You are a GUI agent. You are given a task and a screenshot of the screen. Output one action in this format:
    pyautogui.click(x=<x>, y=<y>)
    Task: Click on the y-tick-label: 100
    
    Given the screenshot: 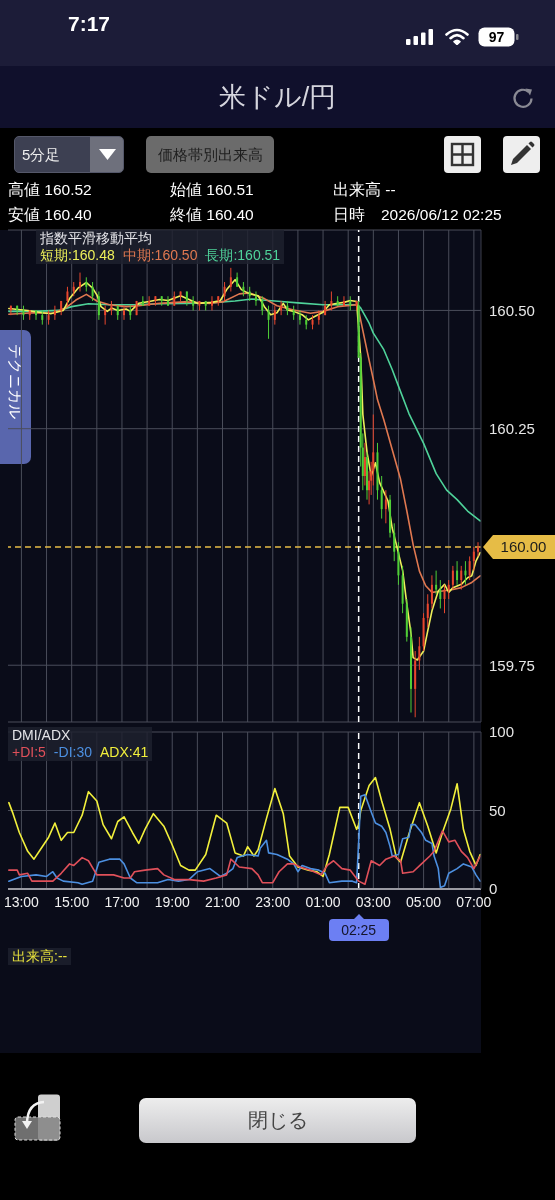 What is the action you would take?
    pyautogui.click(x=502, y=732)
    